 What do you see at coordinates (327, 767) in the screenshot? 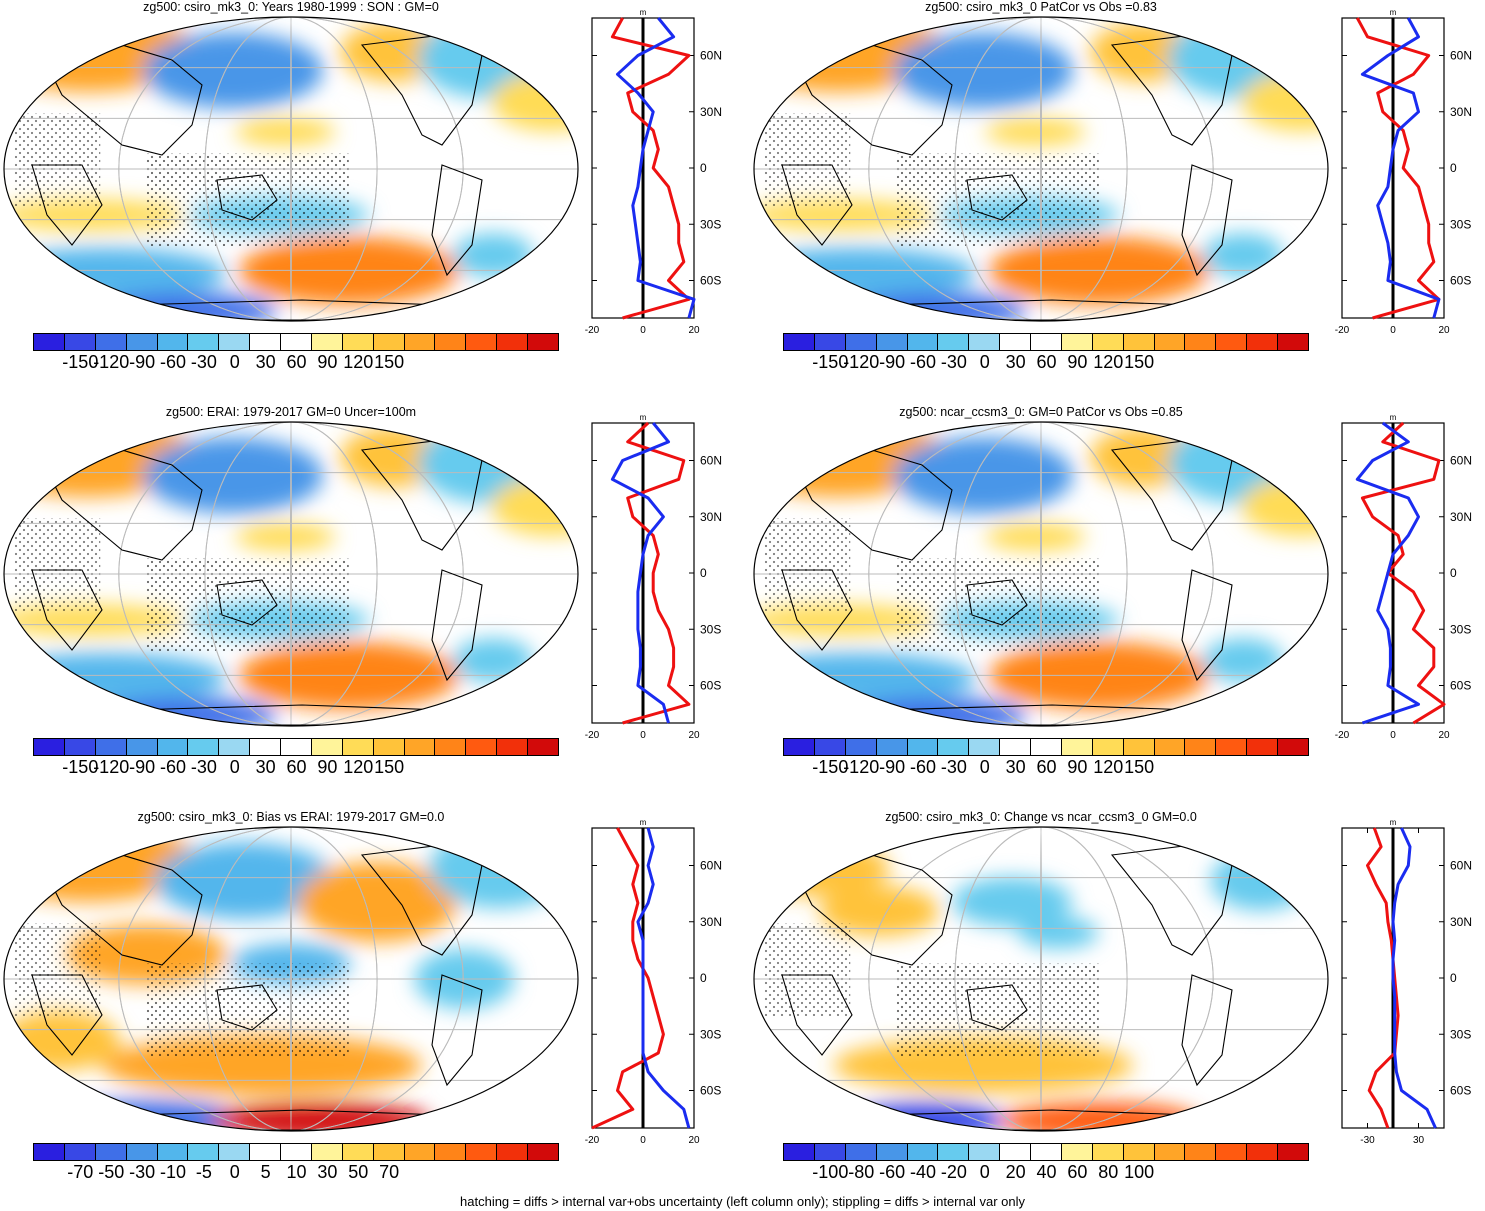
I see `colorbar-tick-label: 90` at bounding box center [327, 767].